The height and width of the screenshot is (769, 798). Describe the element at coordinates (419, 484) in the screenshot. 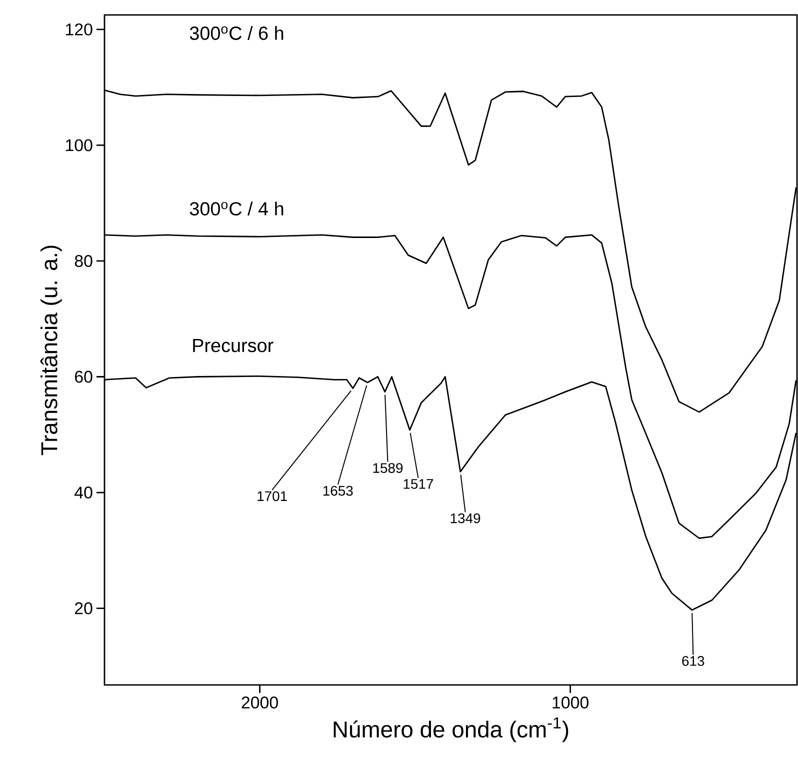

I see `annotation: 1517` at that location.